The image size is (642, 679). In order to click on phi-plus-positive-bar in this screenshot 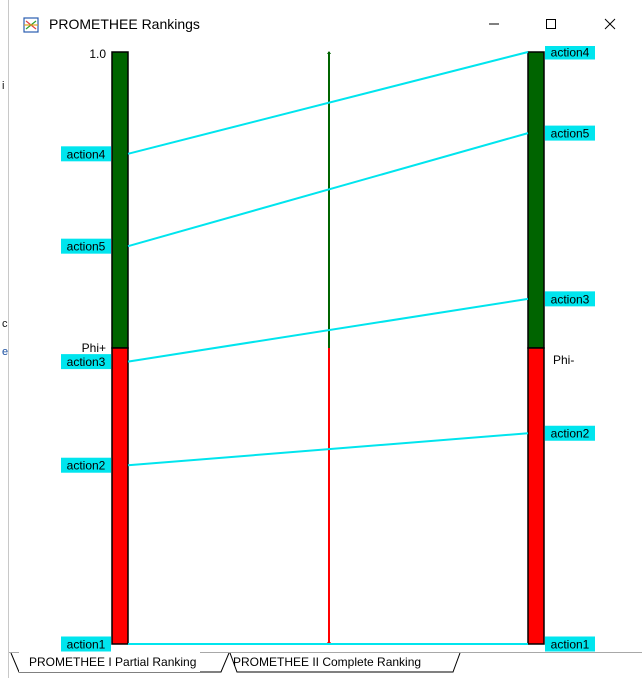, I will do `click(120, 200)`.